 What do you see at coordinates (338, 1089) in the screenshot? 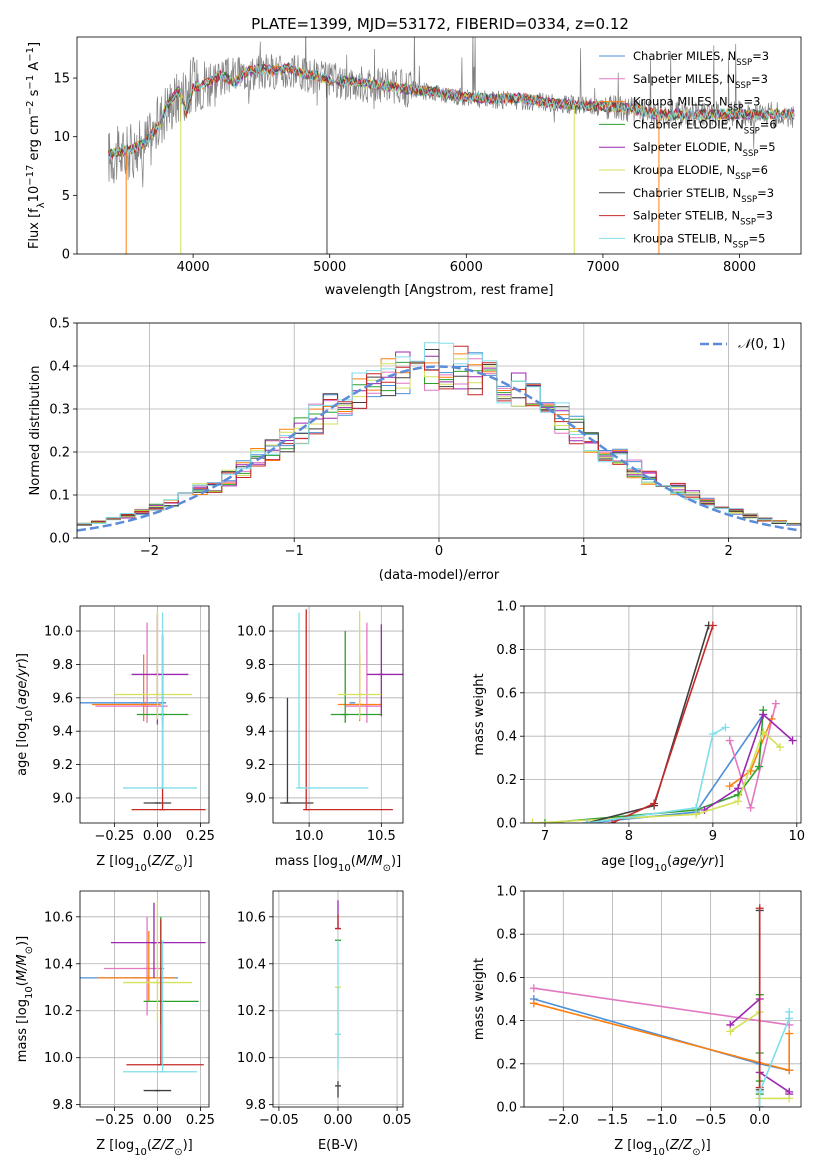
I see `errorbar-point-chabrier-stelib` at bounding box center [338, 1089].